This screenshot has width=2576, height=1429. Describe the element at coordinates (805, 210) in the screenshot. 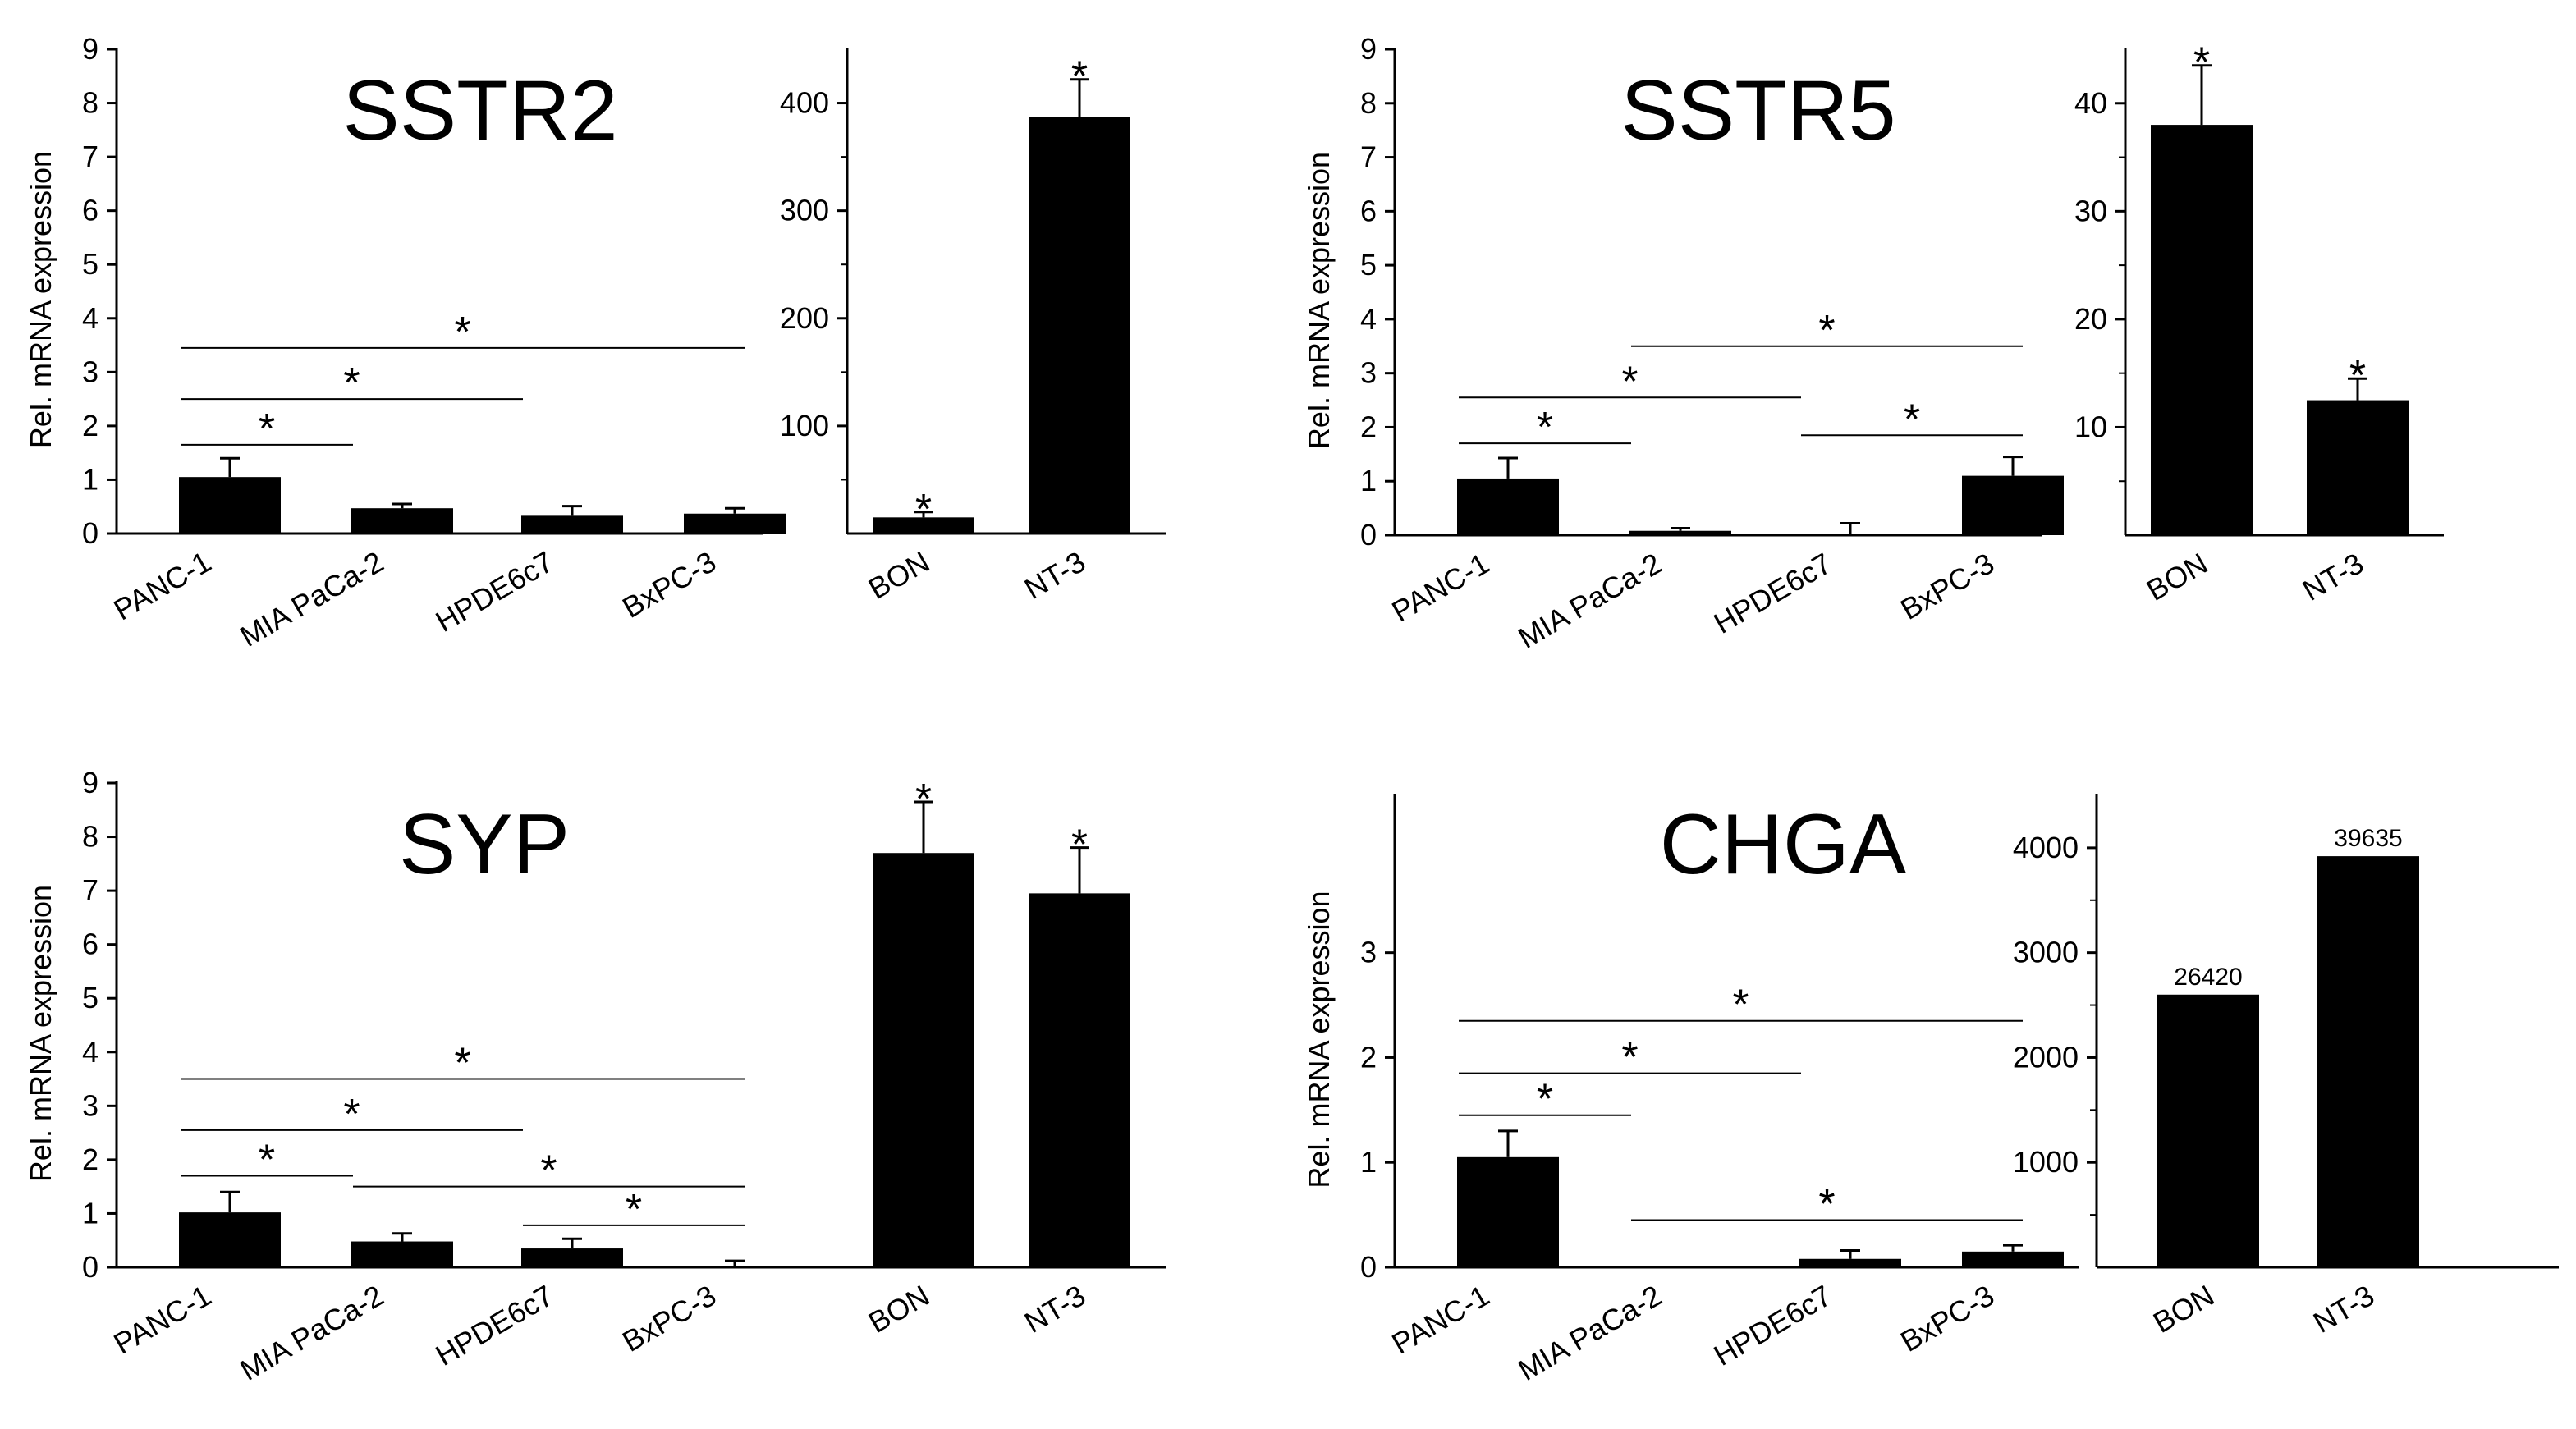

I see `y-tick-label-right: 300` at that location.